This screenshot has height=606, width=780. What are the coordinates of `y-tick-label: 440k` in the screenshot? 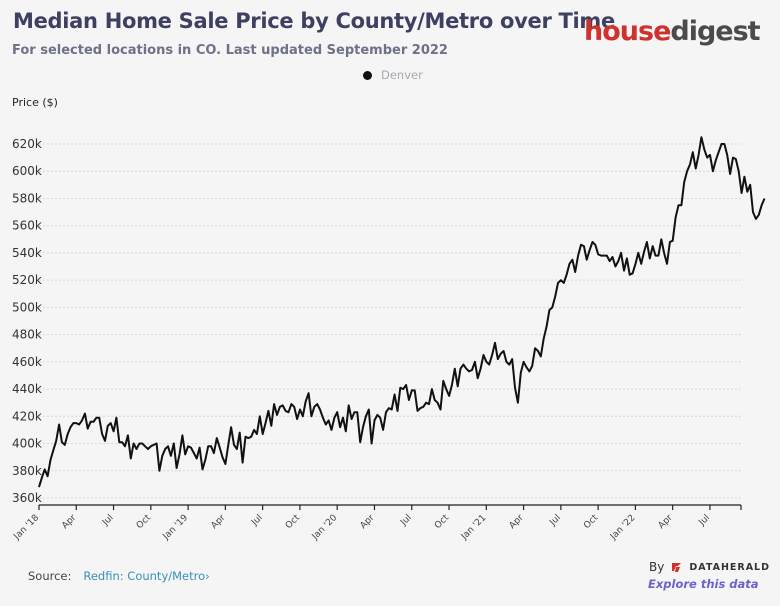 It's located at (27, 389).